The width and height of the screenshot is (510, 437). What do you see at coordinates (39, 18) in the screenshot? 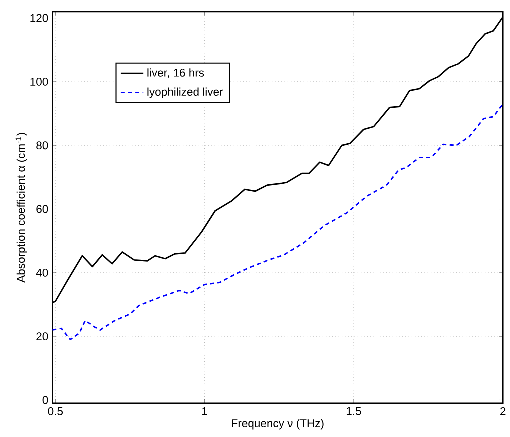
I see `y-tick-label: 120` at bounding box center [39, 18].